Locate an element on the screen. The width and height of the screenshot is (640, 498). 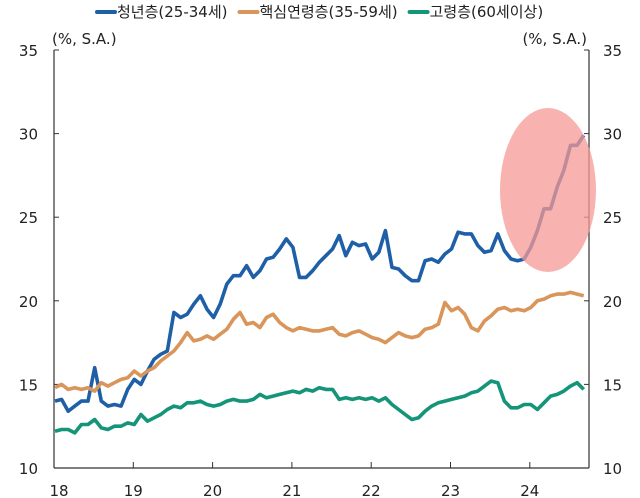
x-tick-label: 21 is located at coordinates (291, 490).